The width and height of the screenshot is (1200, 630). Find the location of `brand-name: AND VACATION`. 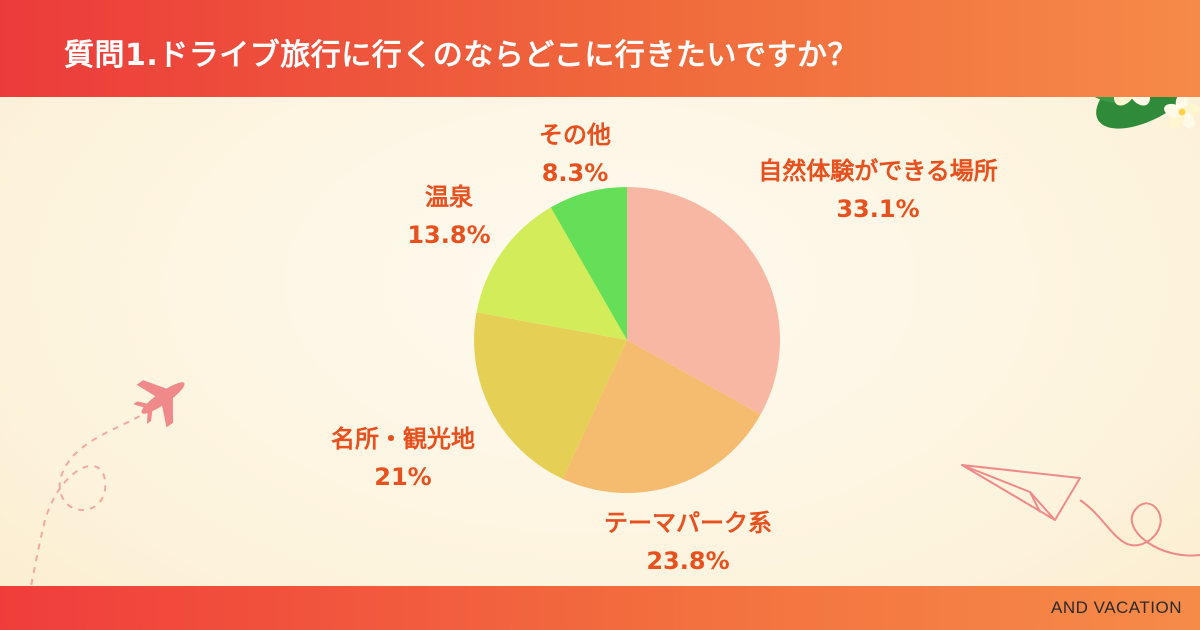

brand-name: AND VACATION is located at coordinates (1116, 607).